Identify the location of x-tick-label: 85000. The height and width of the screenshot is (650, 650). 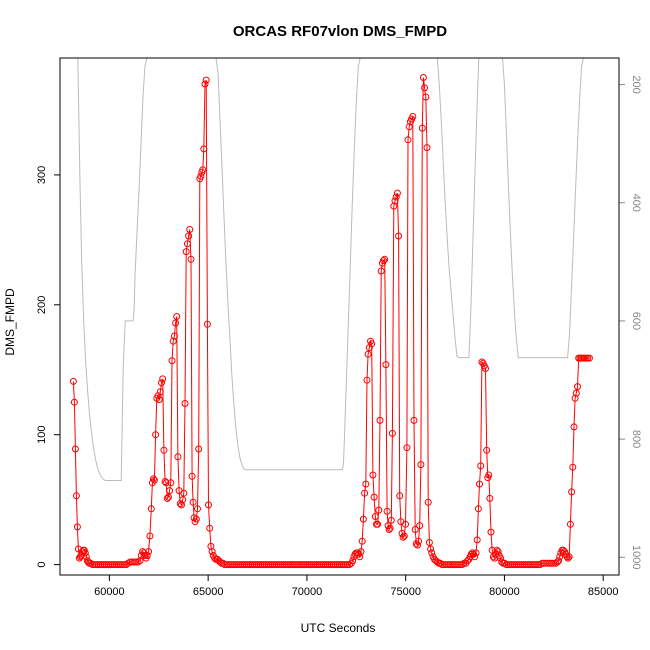
(603, 592).